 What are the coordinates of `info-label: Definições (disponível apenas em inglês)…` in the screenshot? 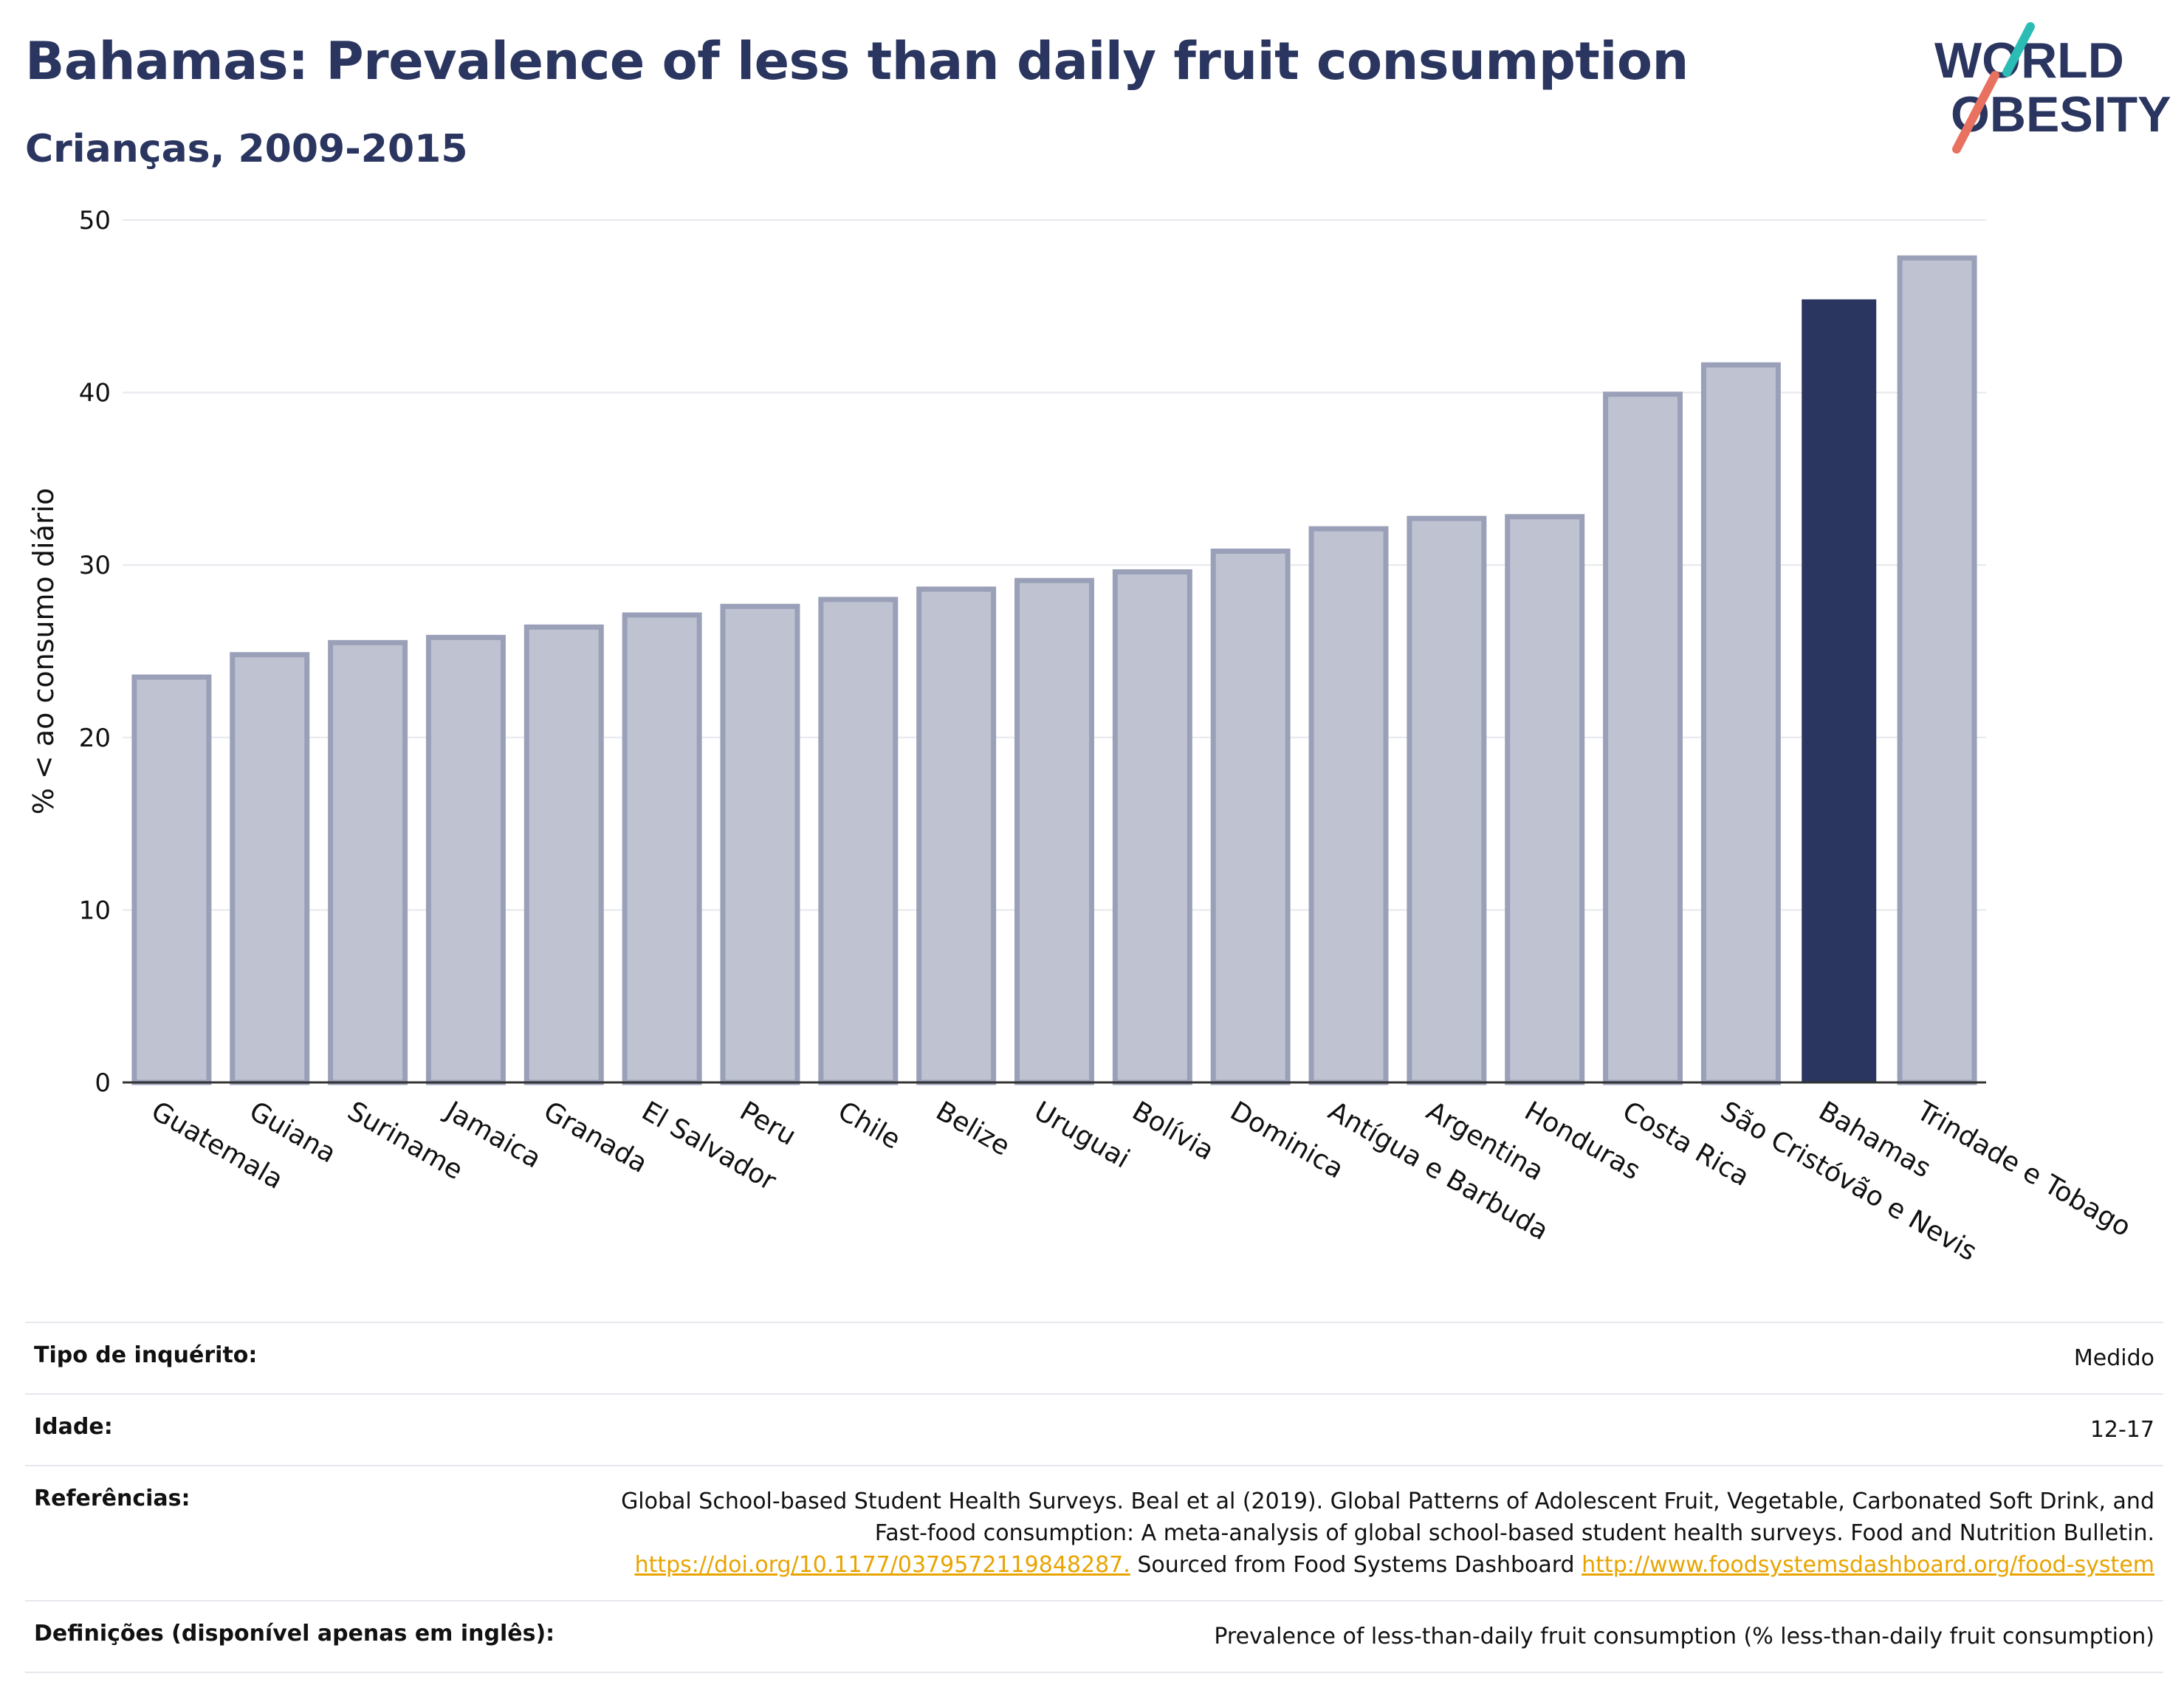 It's located at (315, 1637).